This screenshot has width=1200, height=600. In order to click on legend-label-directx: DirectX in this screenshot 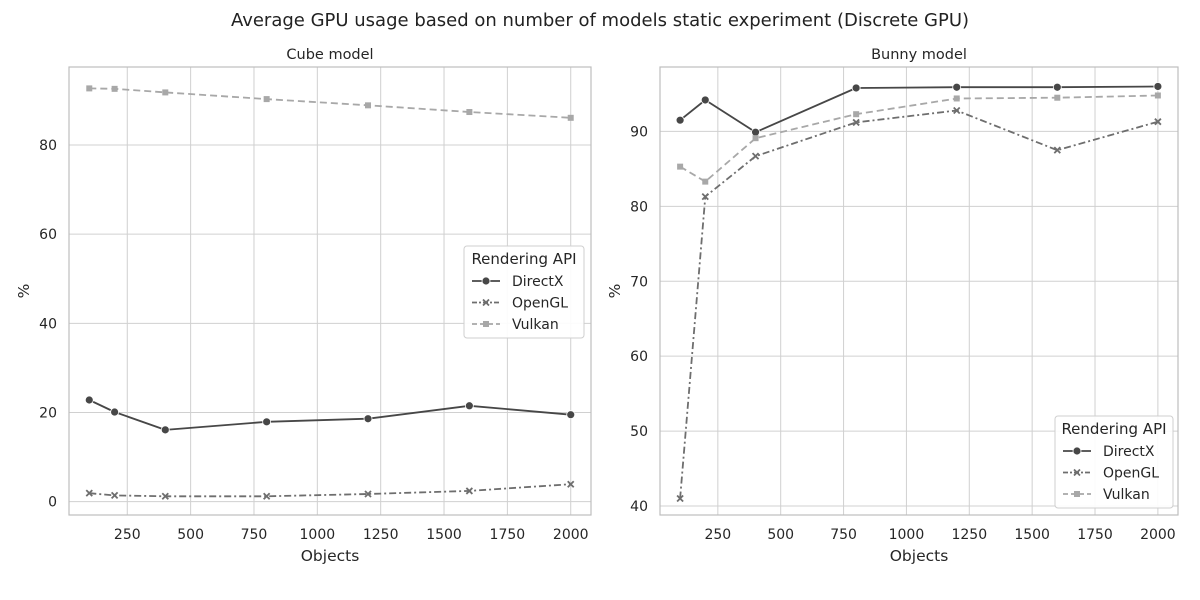, I will do `click(538, 282)`.